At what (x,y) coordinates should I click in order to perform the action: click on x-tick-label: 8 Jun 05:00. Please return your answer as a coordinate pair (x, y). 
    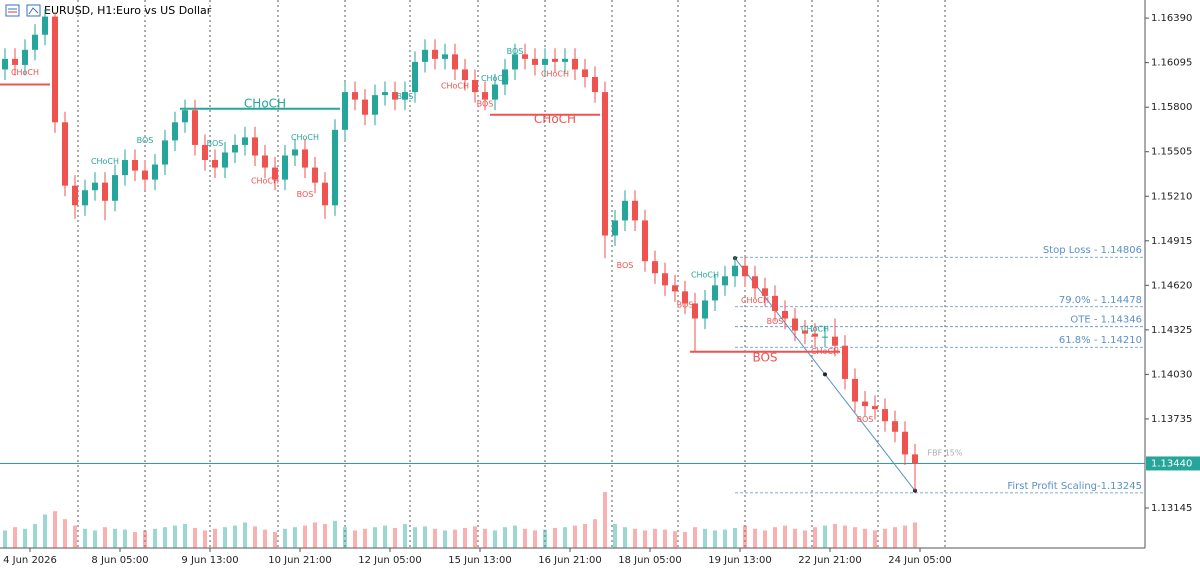
    Looking at the image, I should click on (119, 560).